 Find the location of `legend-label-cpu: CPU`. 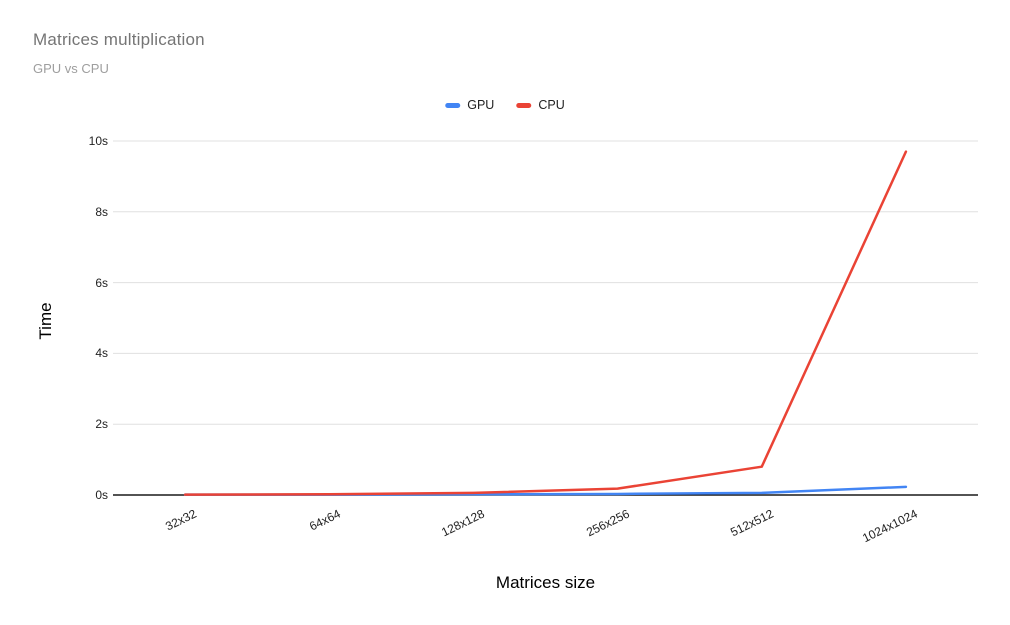

legend-label-cpu: CPU is located at coordinates (551, 105).